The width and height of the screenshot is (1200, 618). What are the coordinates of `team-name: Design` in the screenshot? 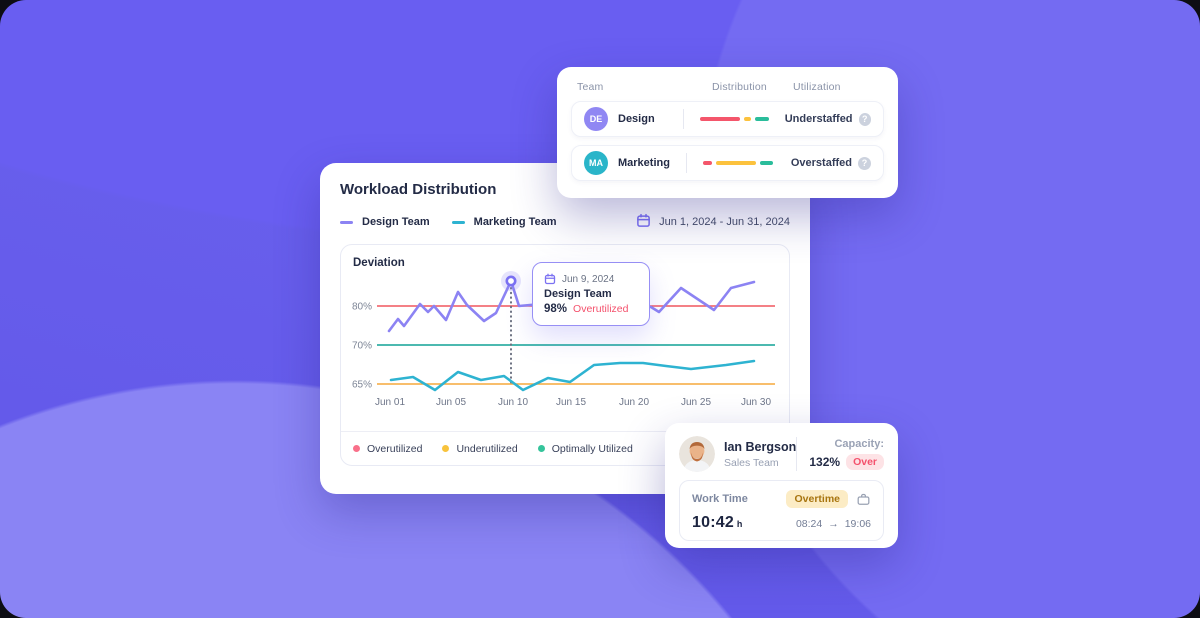 It's located at (636, 119).